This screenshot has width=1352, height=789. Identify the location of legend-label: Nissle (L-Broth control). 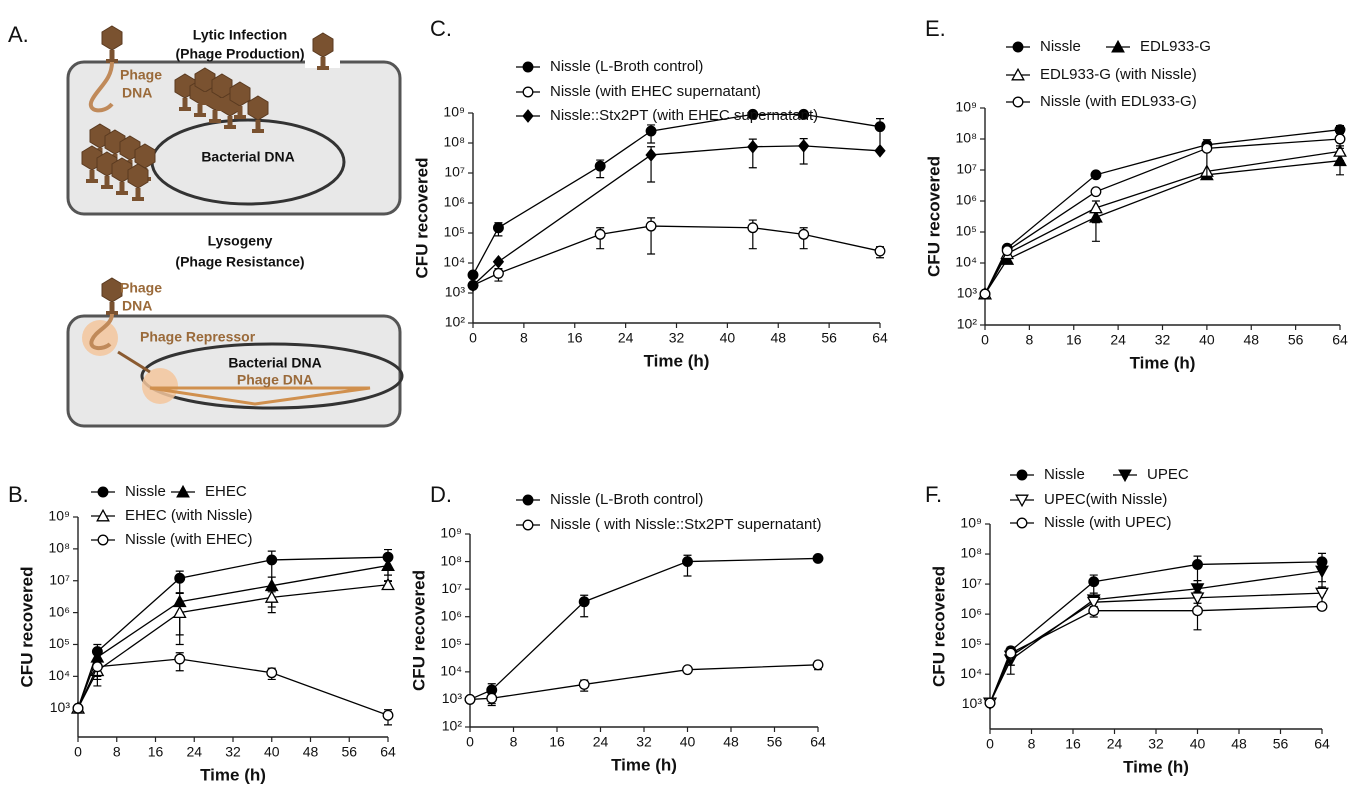
(626, 66).